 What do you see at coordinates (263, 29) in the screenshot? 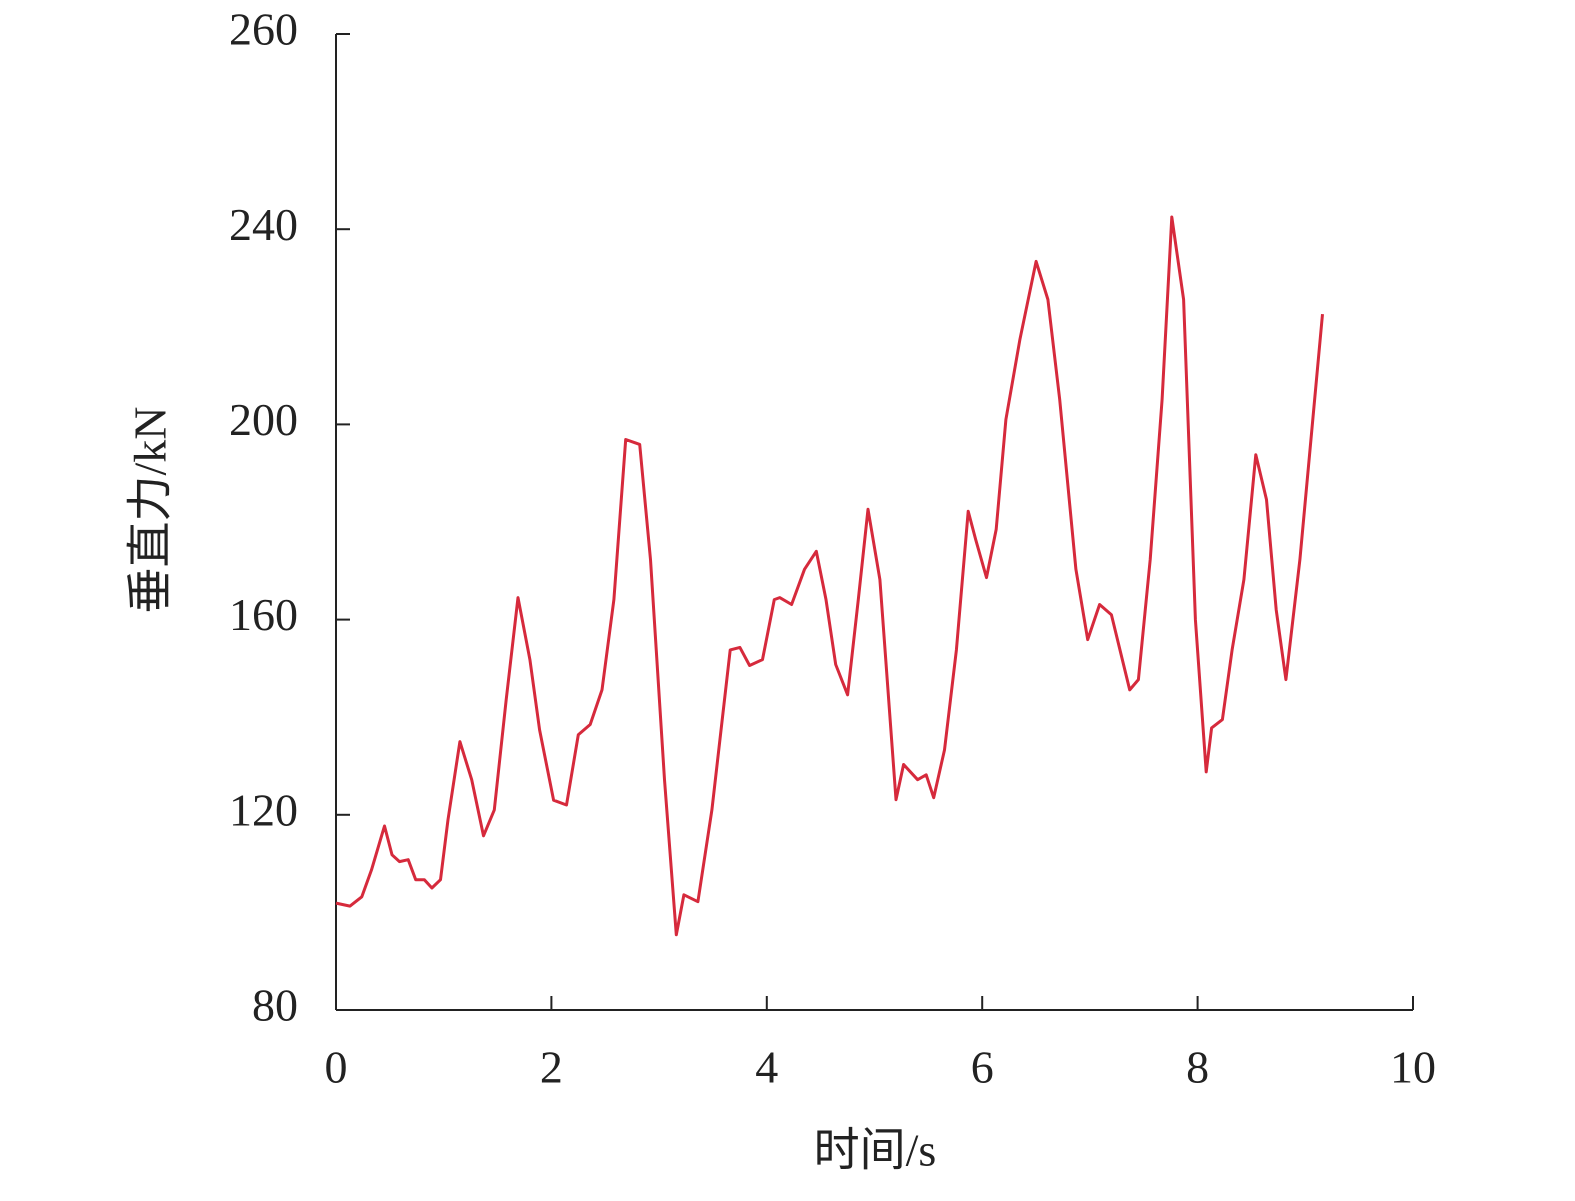
I see `y-tick-label: 260` at bounding box center [263, 29].